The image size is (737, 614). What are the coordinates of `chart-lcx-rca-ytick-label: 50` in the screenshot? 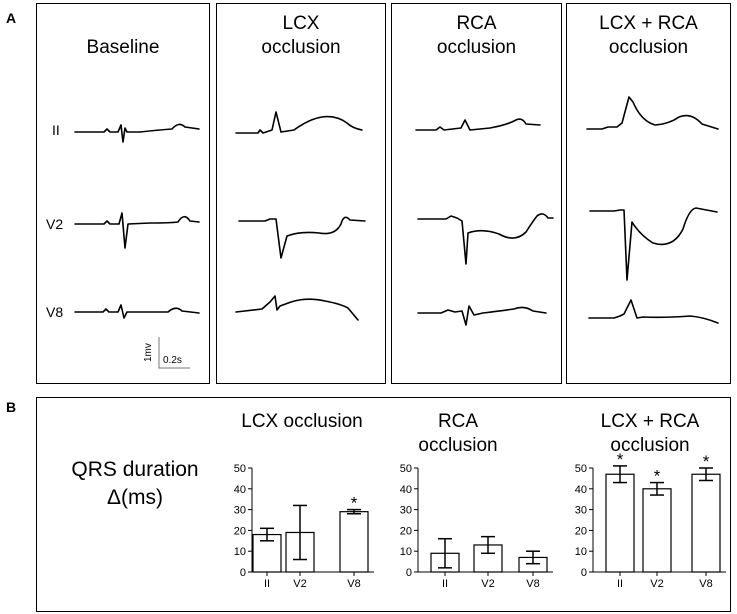 It's located at (581, 469).